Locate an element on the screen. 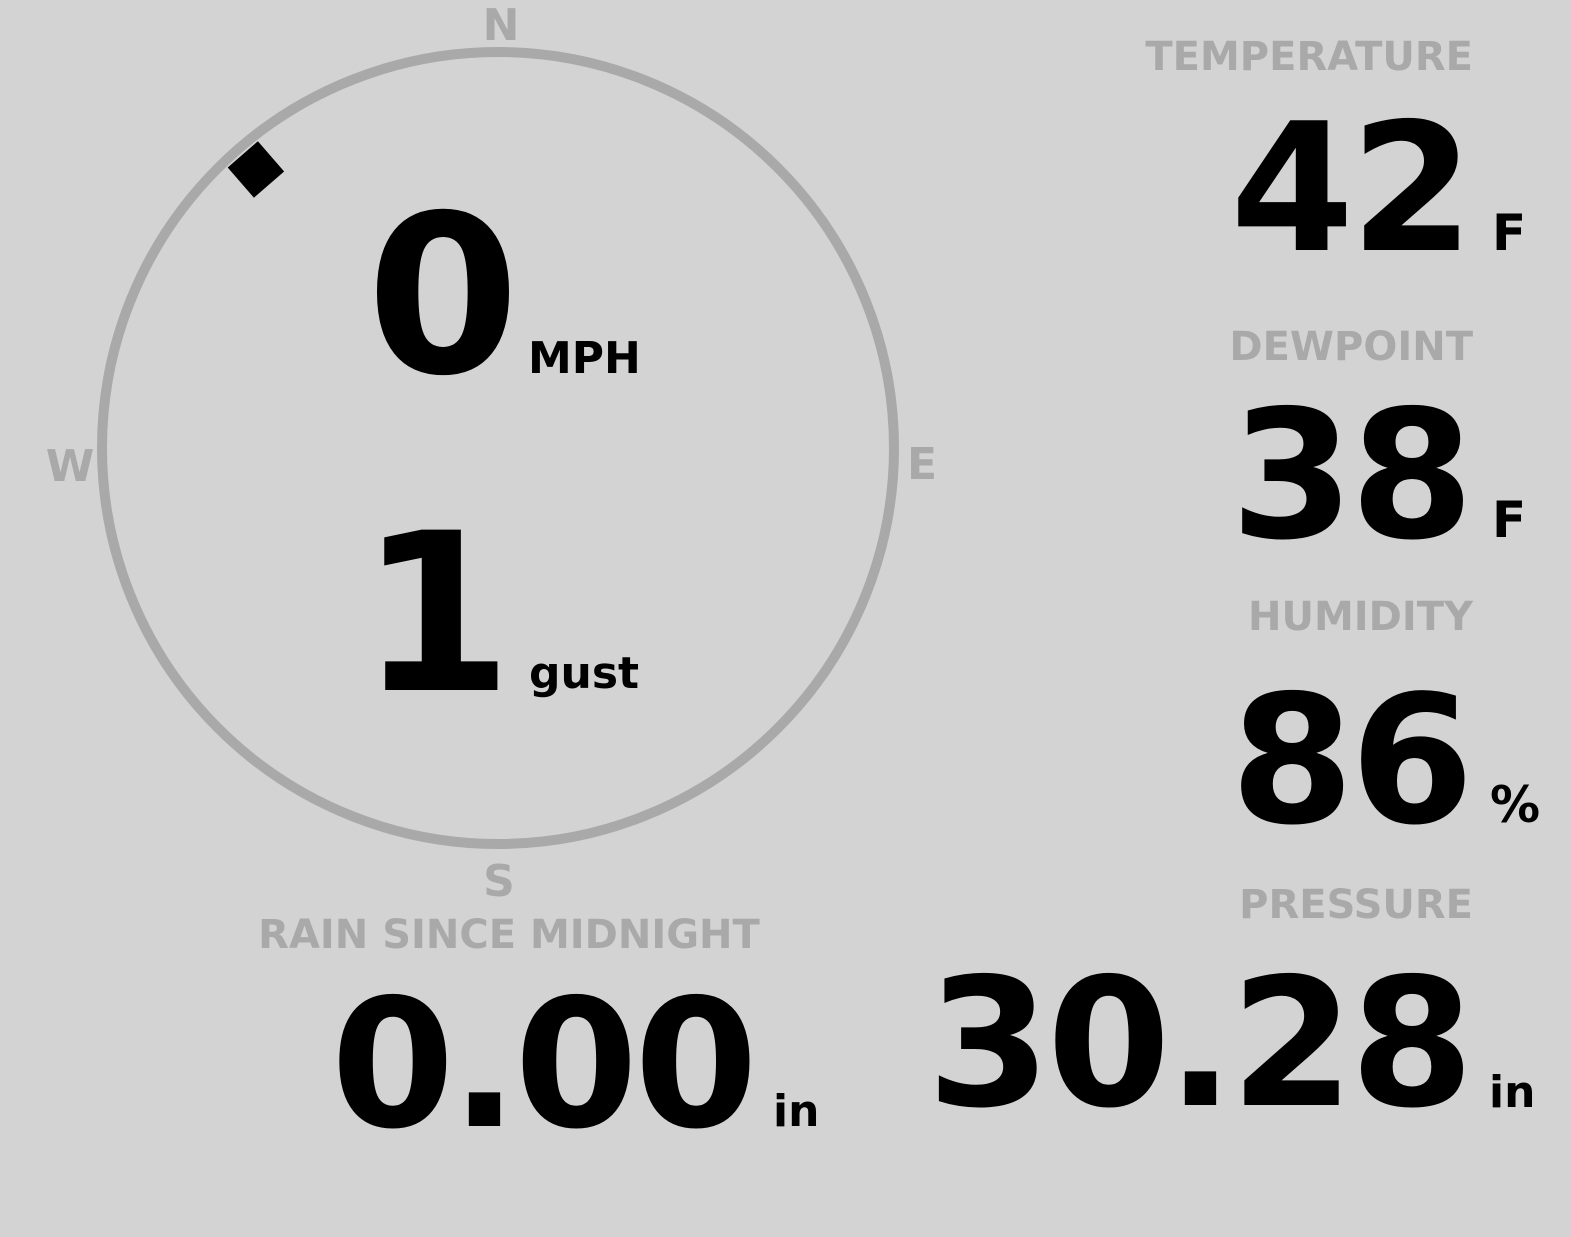 The image size is (1571, 1237). dewpoint-value: 38 is located at coordinates (1350, 475).